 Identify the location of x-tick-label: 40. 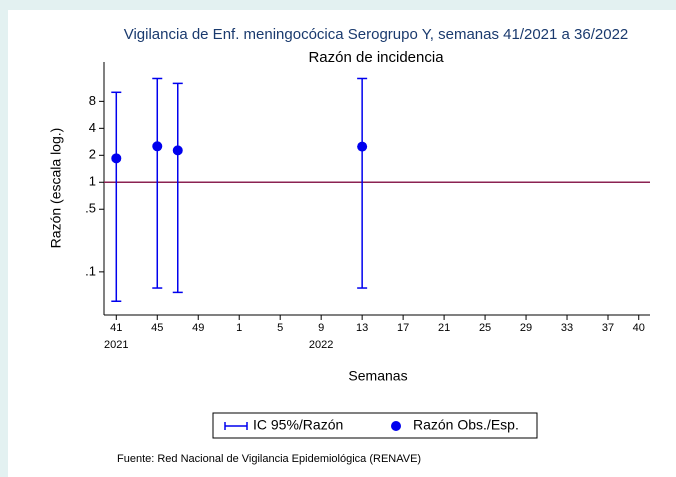
(639, 328).